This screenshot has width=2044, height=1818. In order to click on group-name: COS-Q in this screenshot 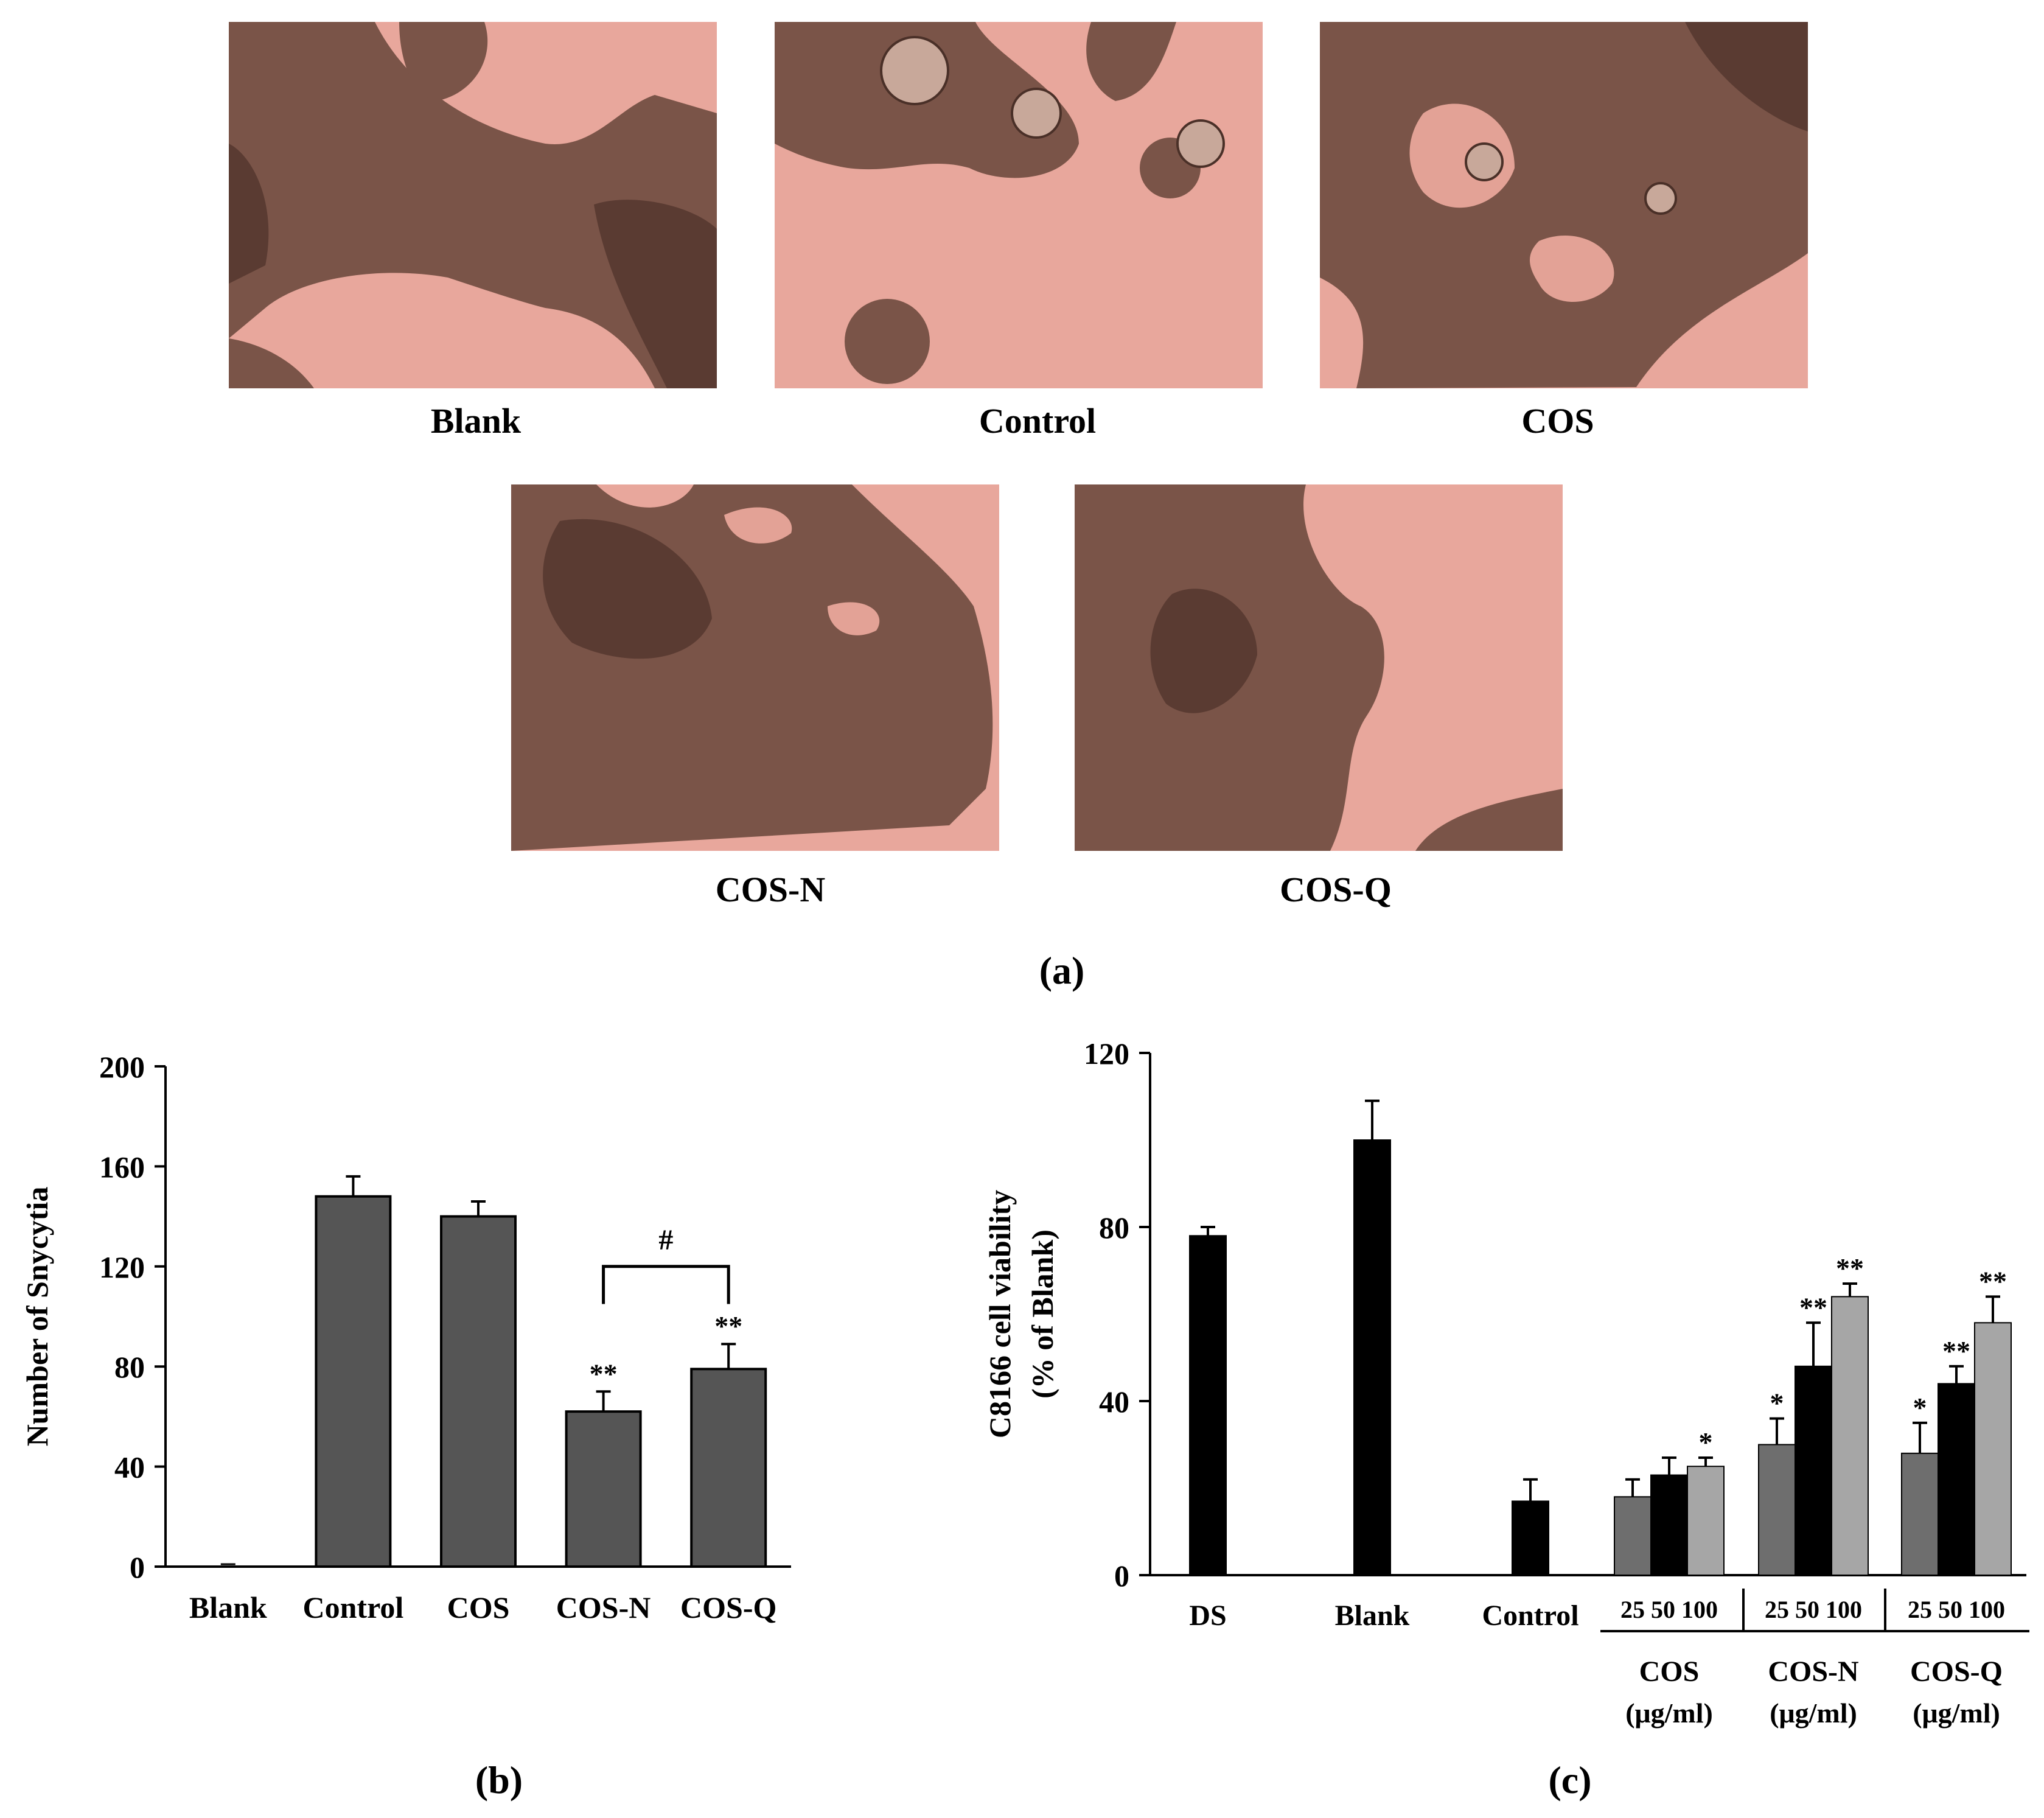, I will do `click(1956, 1671)`.